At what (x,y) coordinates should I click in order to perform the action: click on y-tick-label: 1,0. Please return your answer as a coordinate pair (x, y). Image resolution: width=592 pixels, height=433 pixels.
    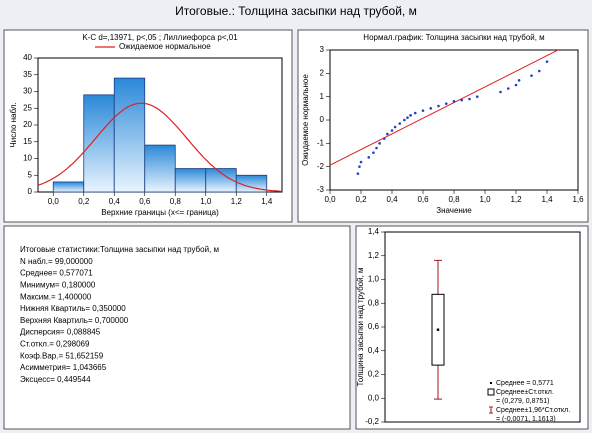
    Looking at the image, I should click on (374, 279).